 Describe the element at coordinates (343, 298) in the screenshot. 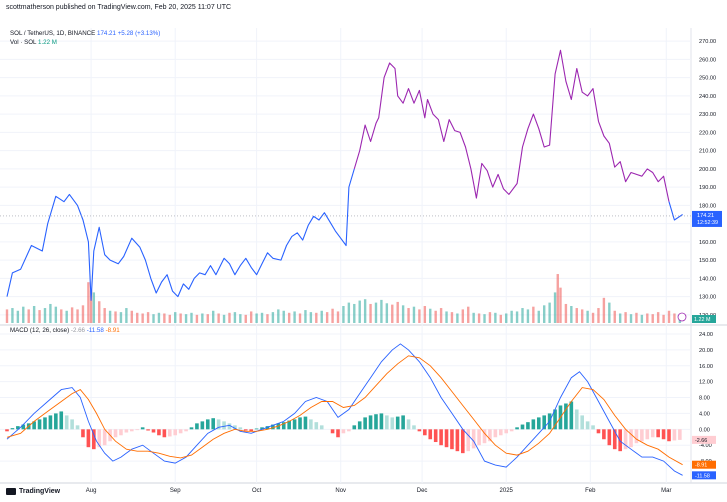

I see `volume-bars` at that location.